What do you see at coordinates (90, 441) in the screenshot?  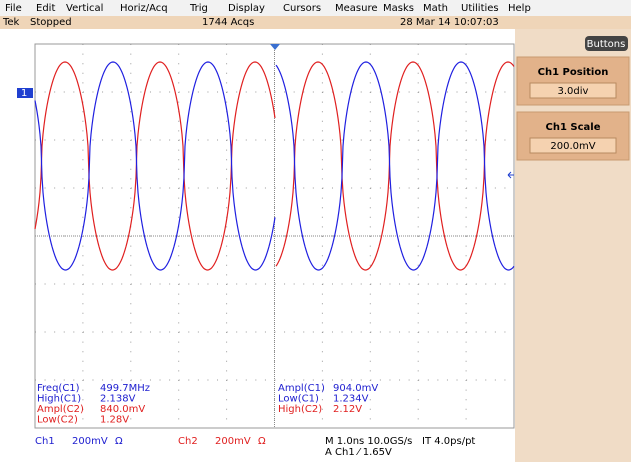 I see `footer-ch1-scale: 200mV` at bounding box center [90, 441].